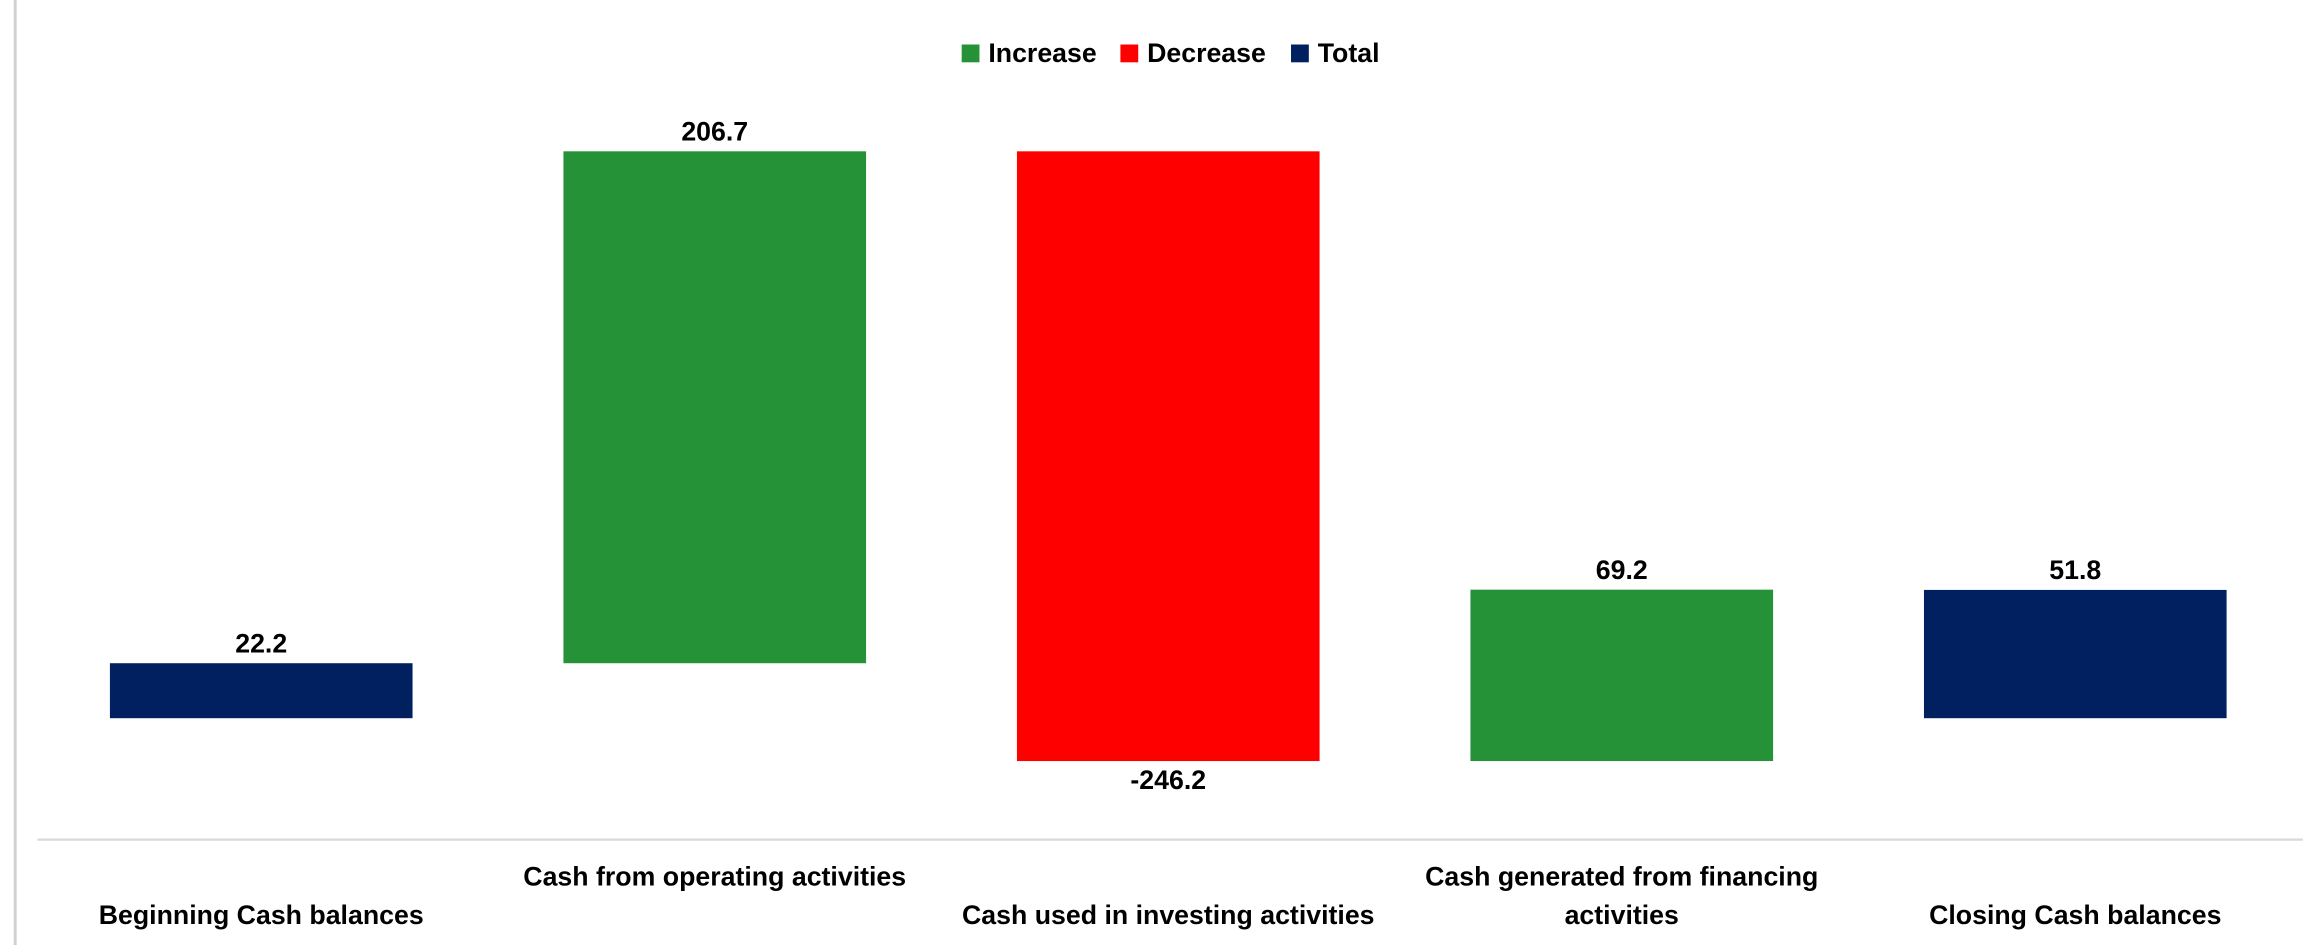 The image size is (2315, 945). I want to click on x-tick-label-box: Cash from operating activities, so click(715, 876).